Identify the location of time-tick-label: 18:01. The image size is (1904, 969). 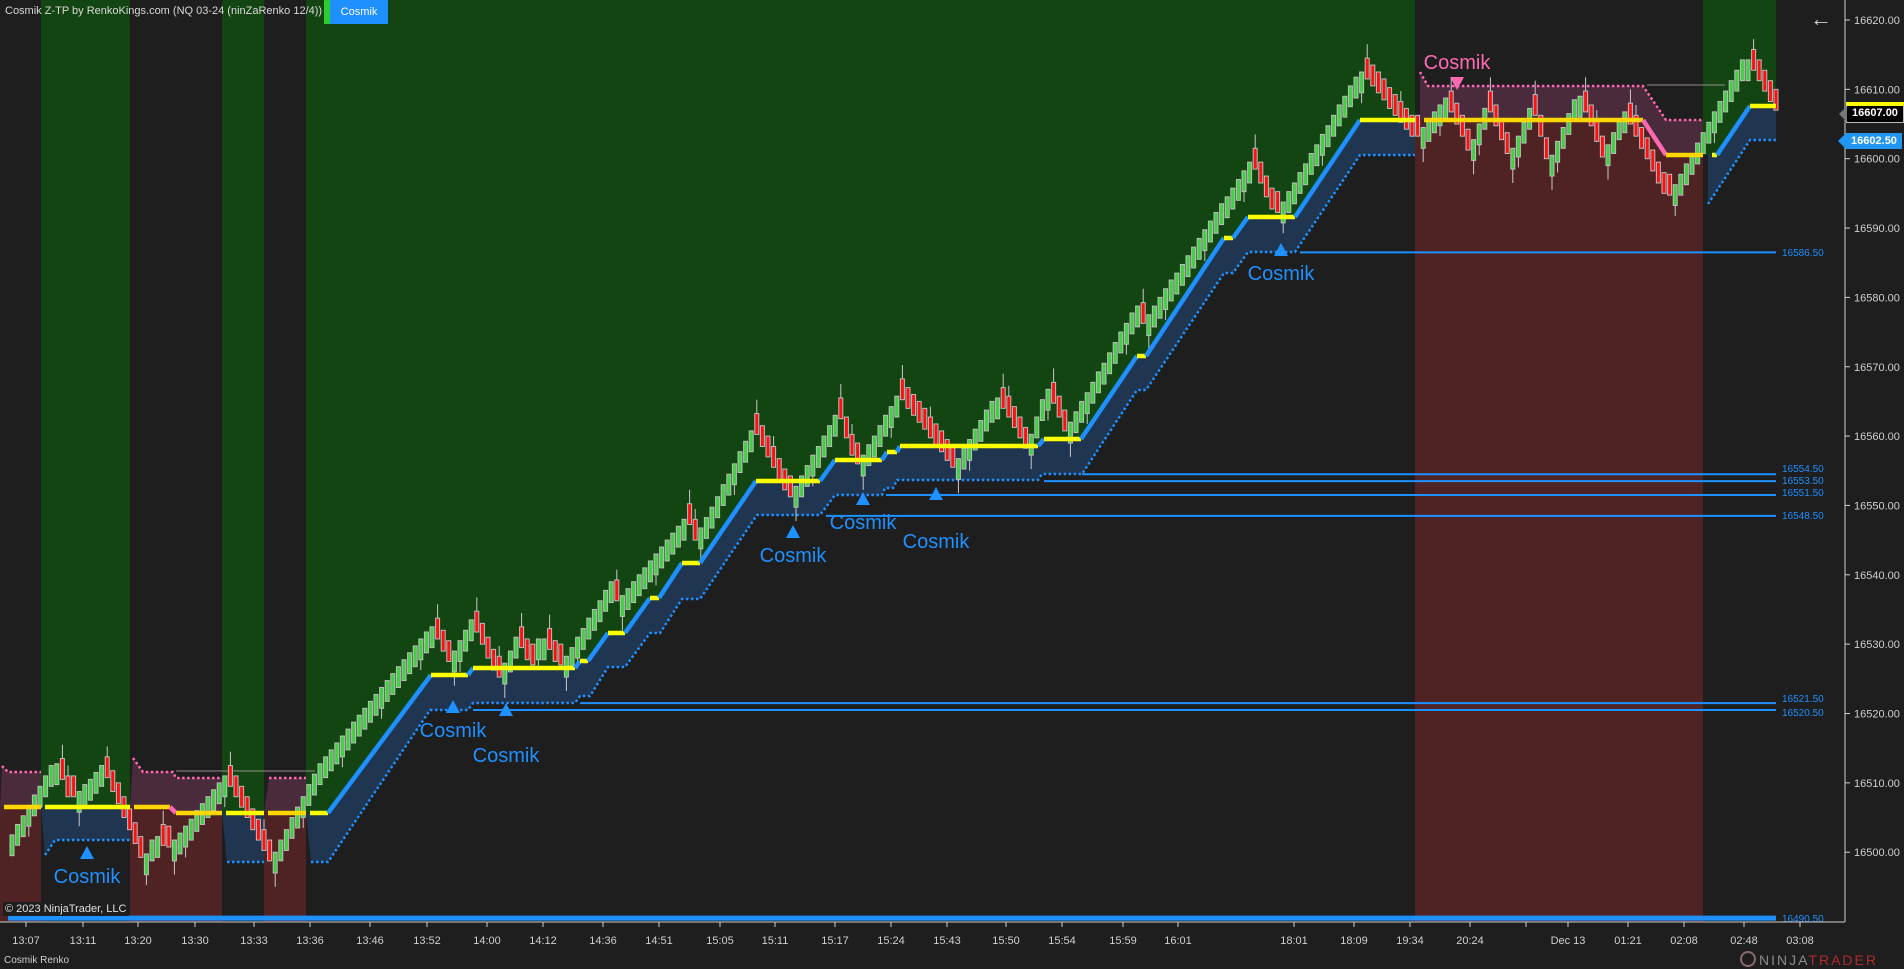
(1294, 941).